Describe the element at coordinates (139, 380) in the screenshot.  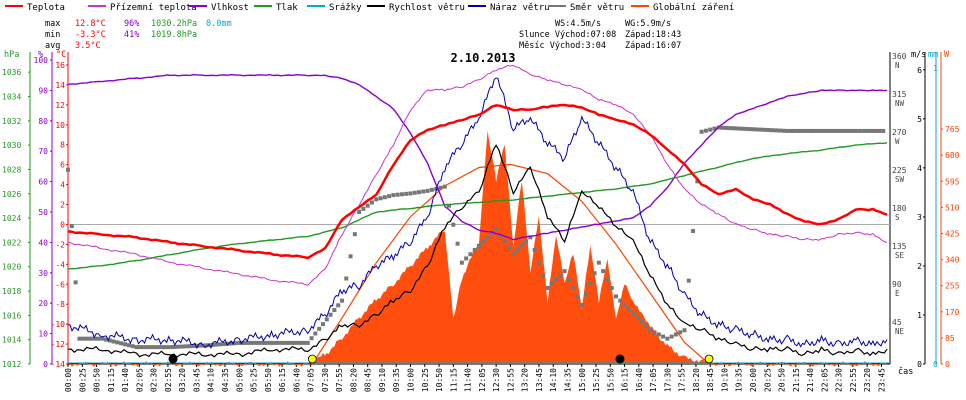
I see `x-tick-label: 02:05` at that location.